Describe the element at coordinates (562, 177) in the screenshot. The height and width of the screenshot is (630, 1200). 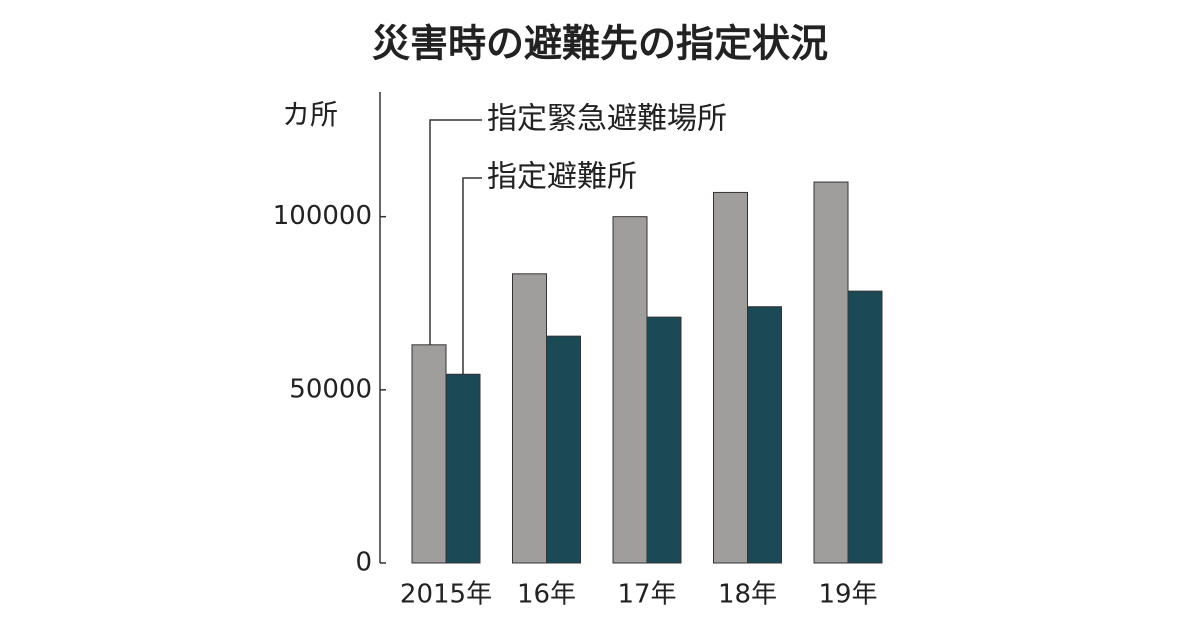
I see `legend-label: 指定避難所` at that location.